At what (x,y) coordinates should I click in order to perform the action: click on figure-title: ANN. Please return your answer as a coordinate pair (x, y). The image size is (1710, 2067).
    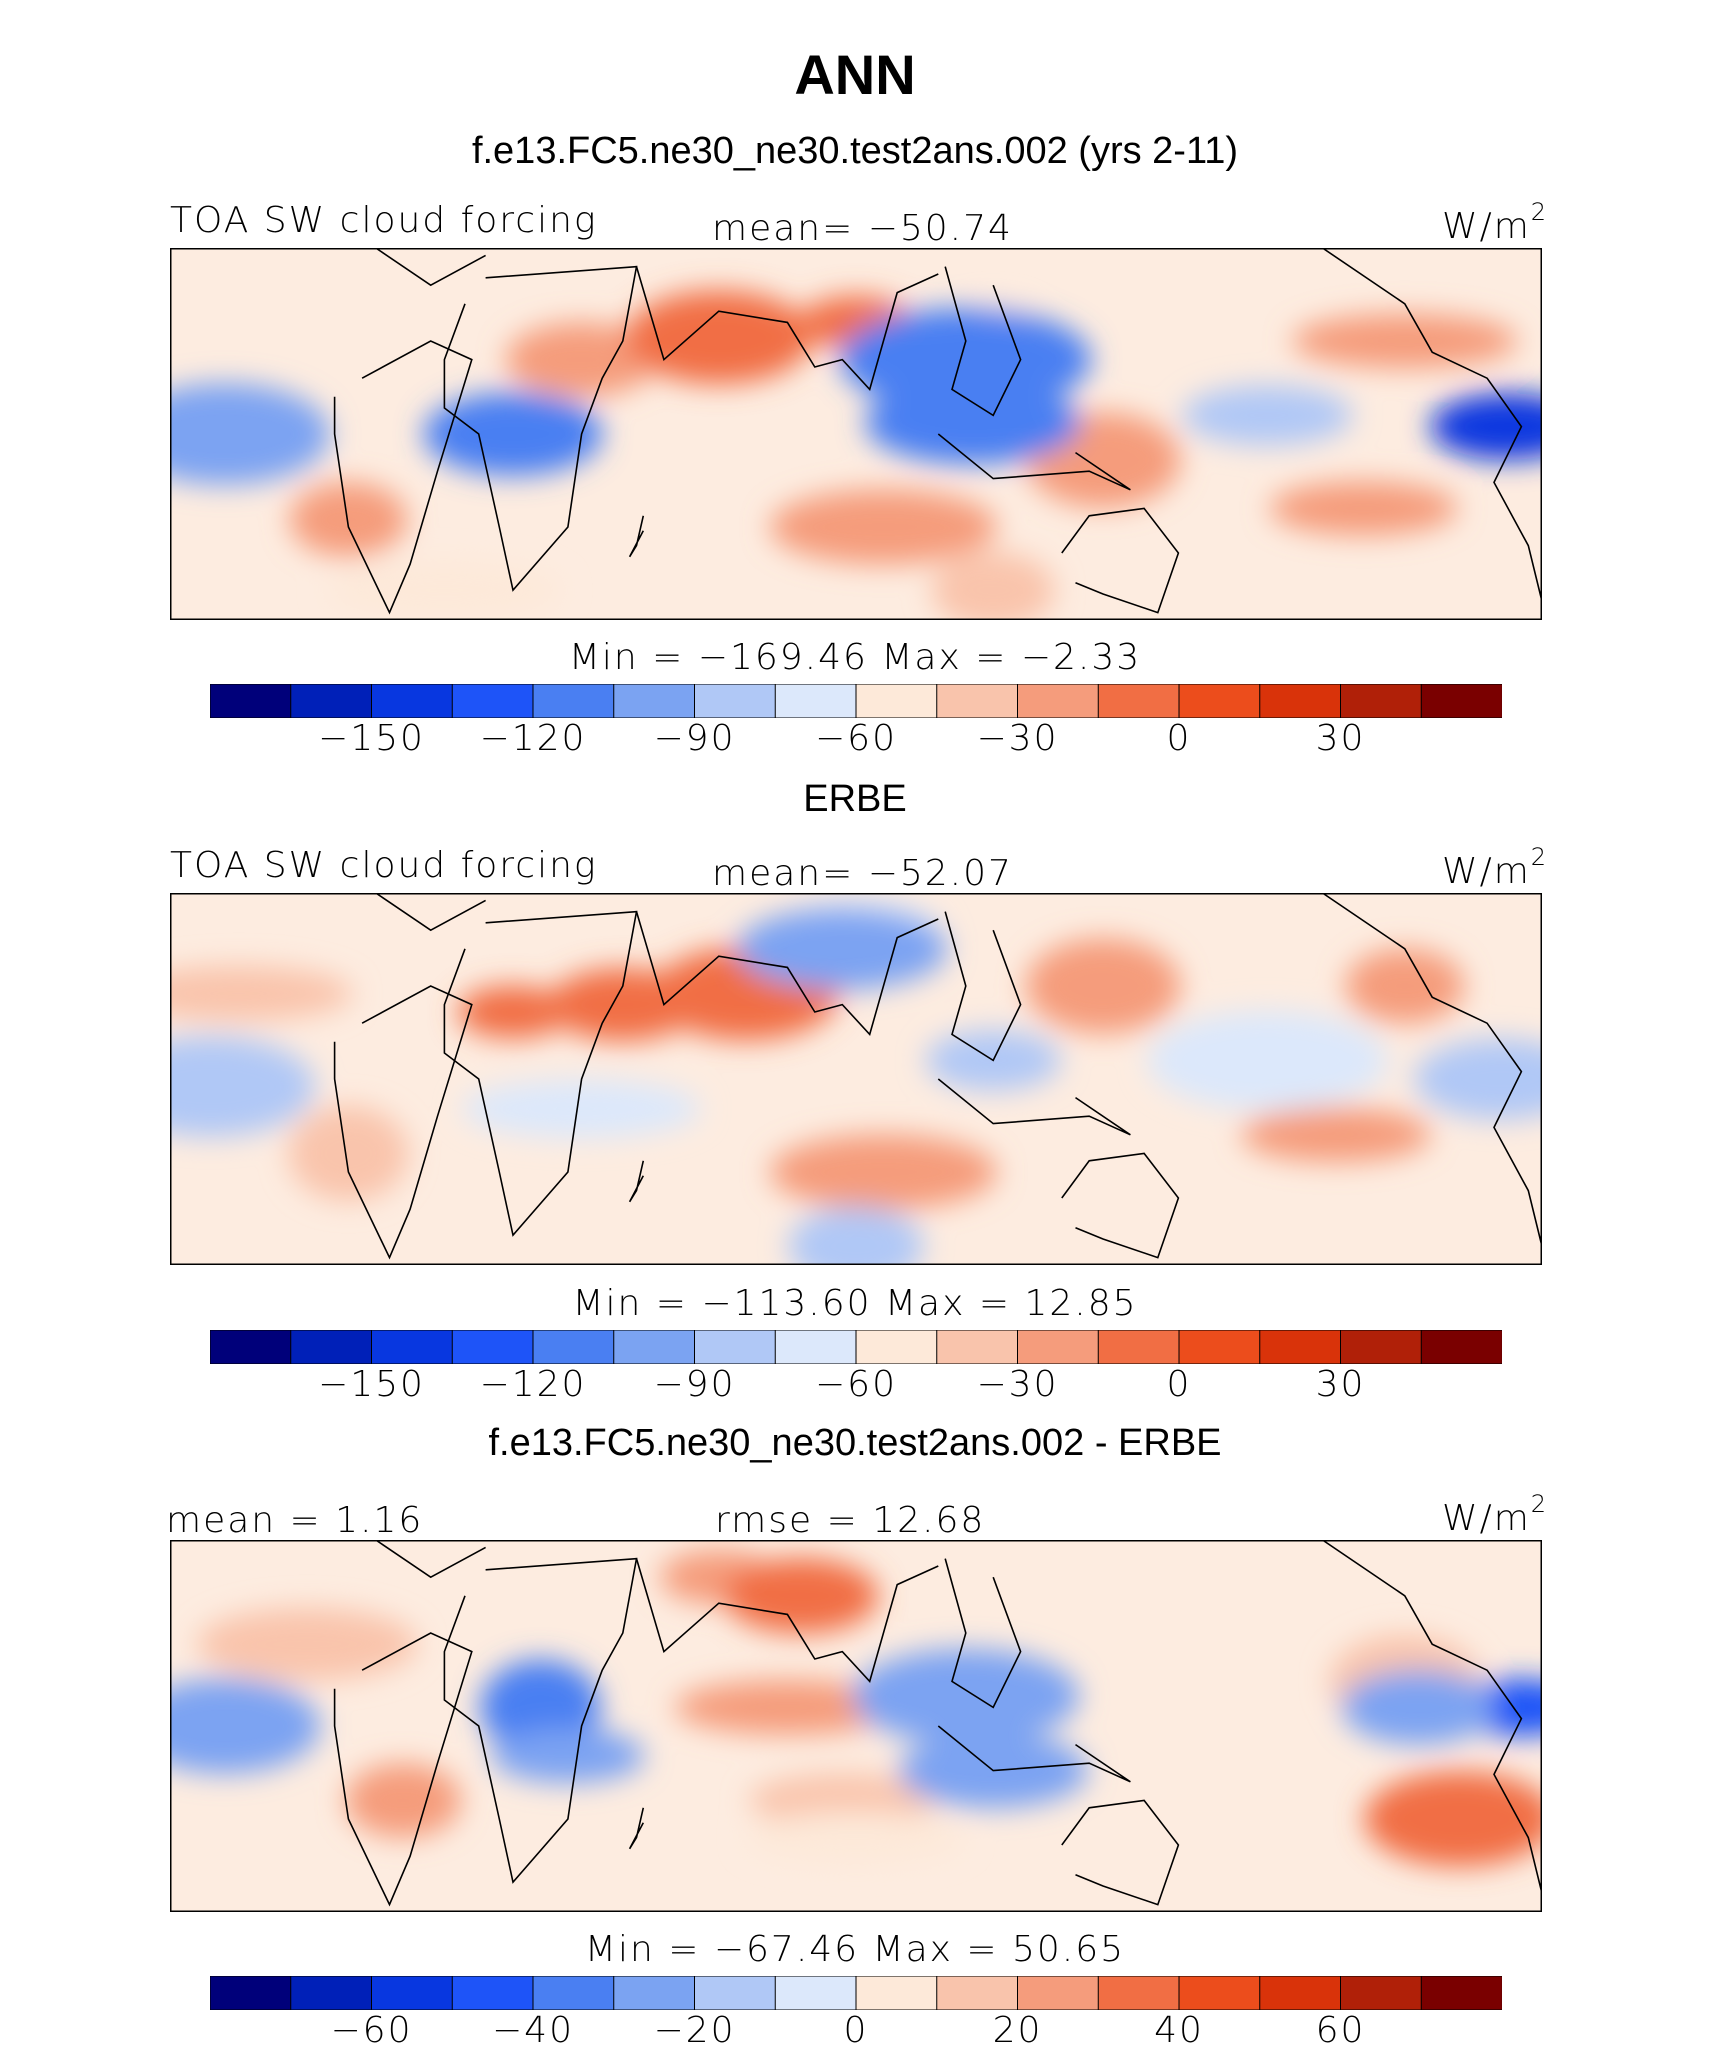
    Looking at the image, I should click on (855, 74).